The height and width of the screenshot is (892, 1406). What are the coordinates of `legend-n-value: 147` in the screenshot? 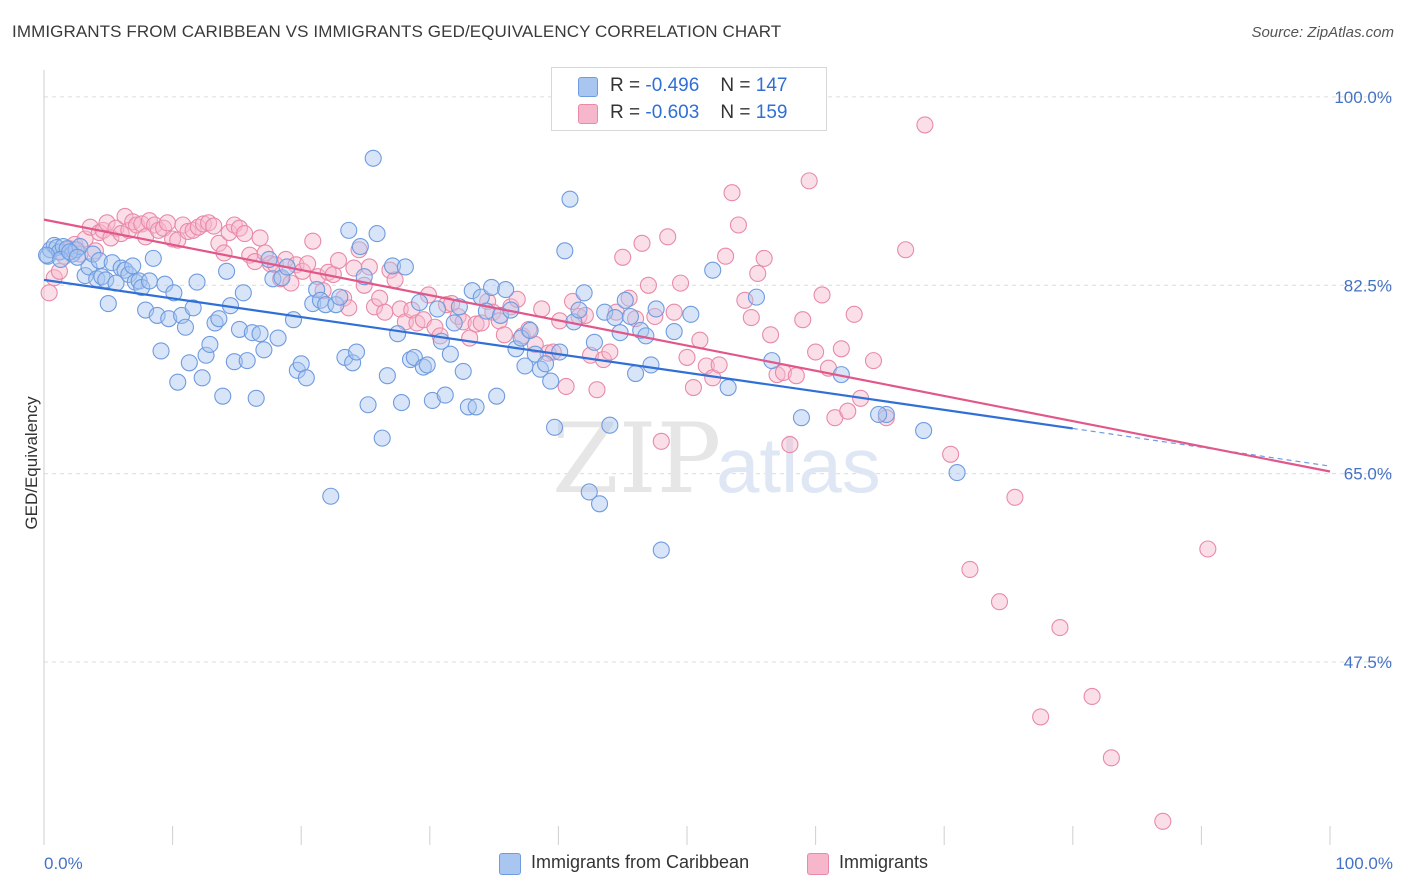 It's located at (771, 85).